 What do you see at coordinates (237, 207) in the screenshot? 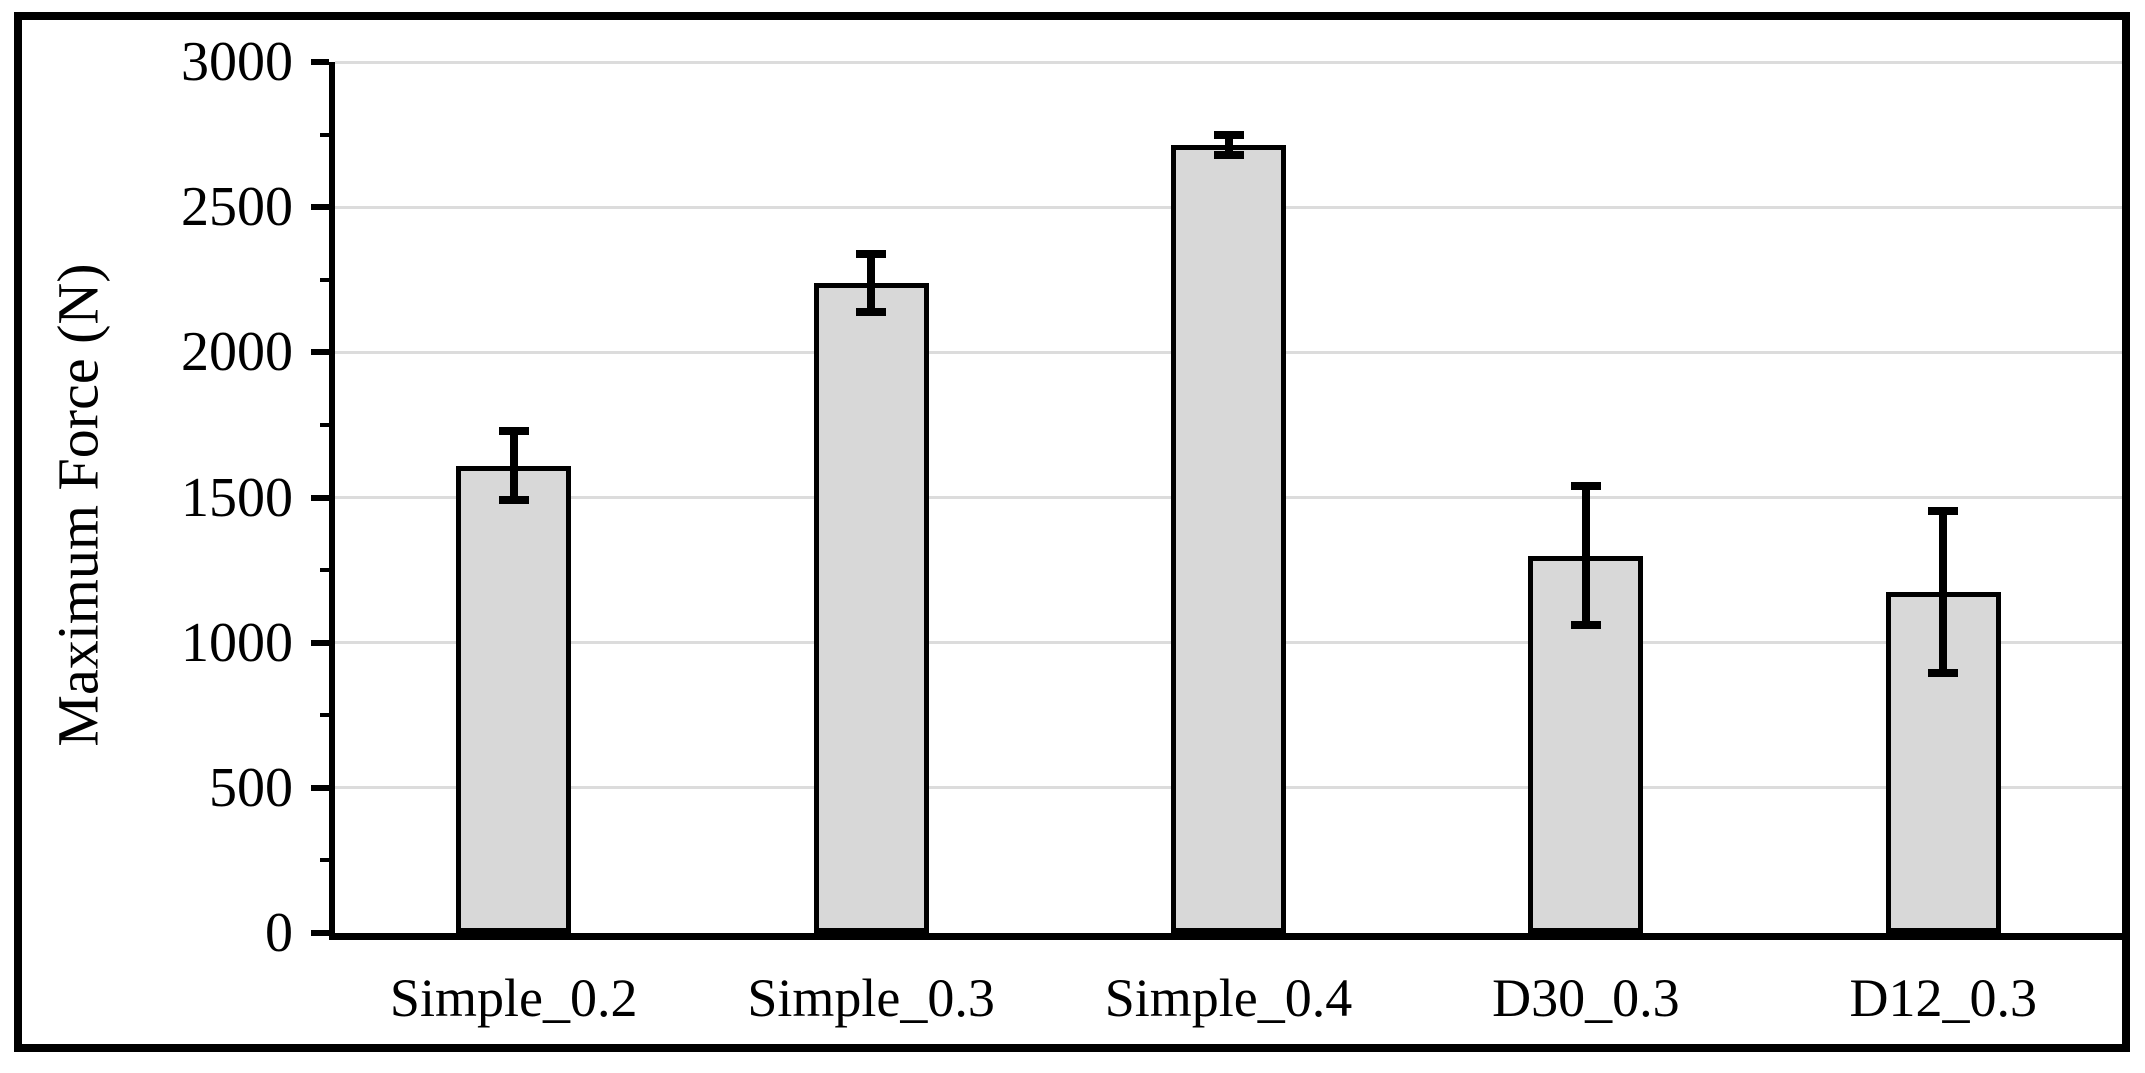
I see `y-tick-label: 2500` at bounding box center [237, 207].